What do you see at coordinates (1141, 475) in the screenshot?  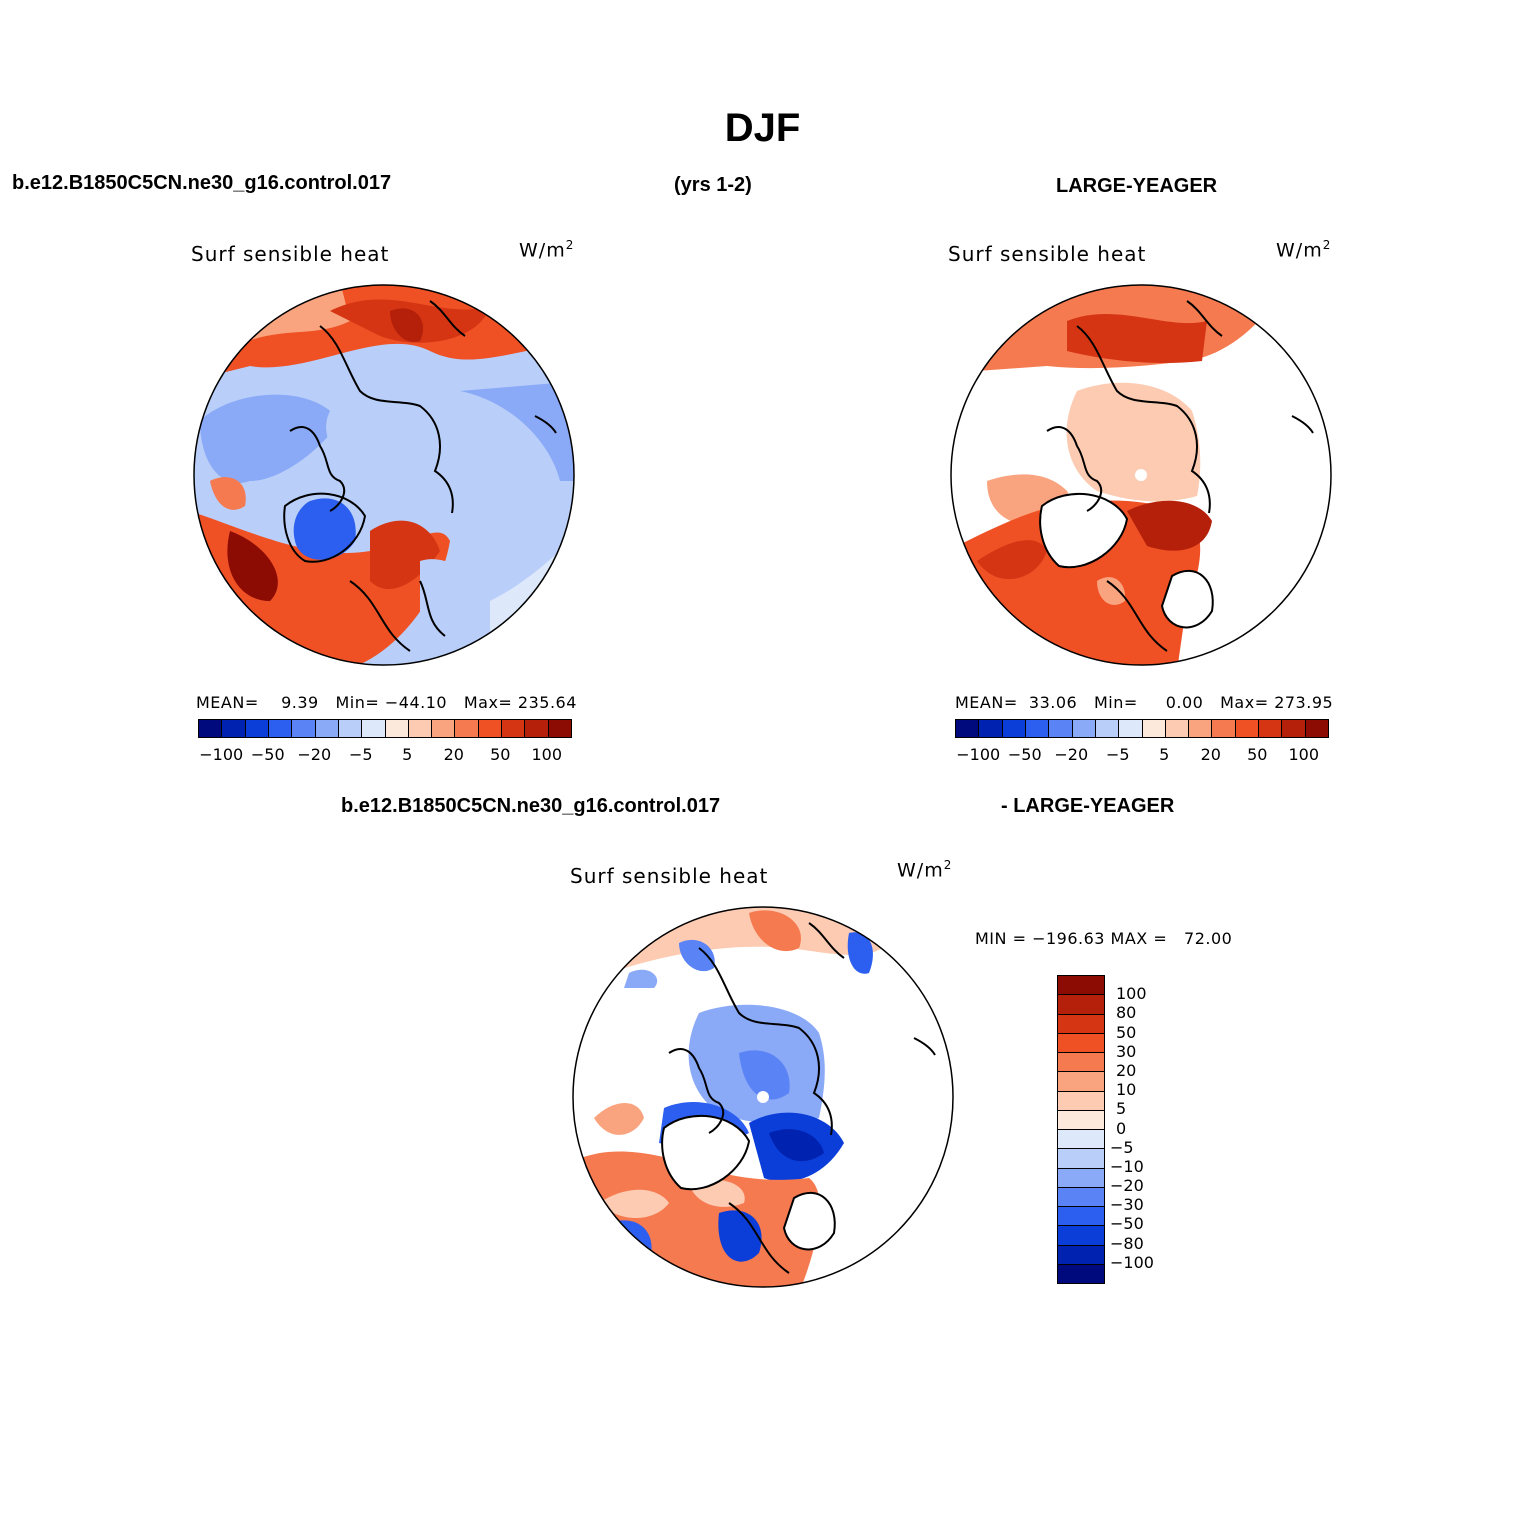 I see `polar-map-top-right` at bounding box center [1141, 475].